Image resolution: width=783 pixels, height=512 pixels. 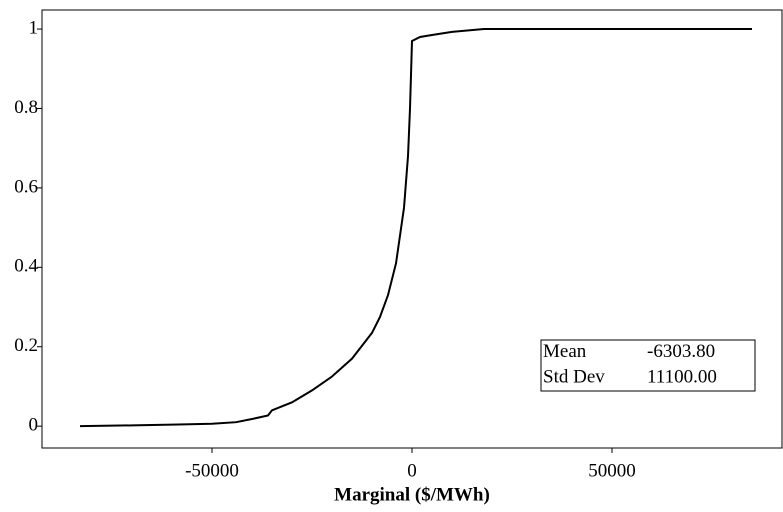 I want to click on stats-box, so click(x=648, y=365).